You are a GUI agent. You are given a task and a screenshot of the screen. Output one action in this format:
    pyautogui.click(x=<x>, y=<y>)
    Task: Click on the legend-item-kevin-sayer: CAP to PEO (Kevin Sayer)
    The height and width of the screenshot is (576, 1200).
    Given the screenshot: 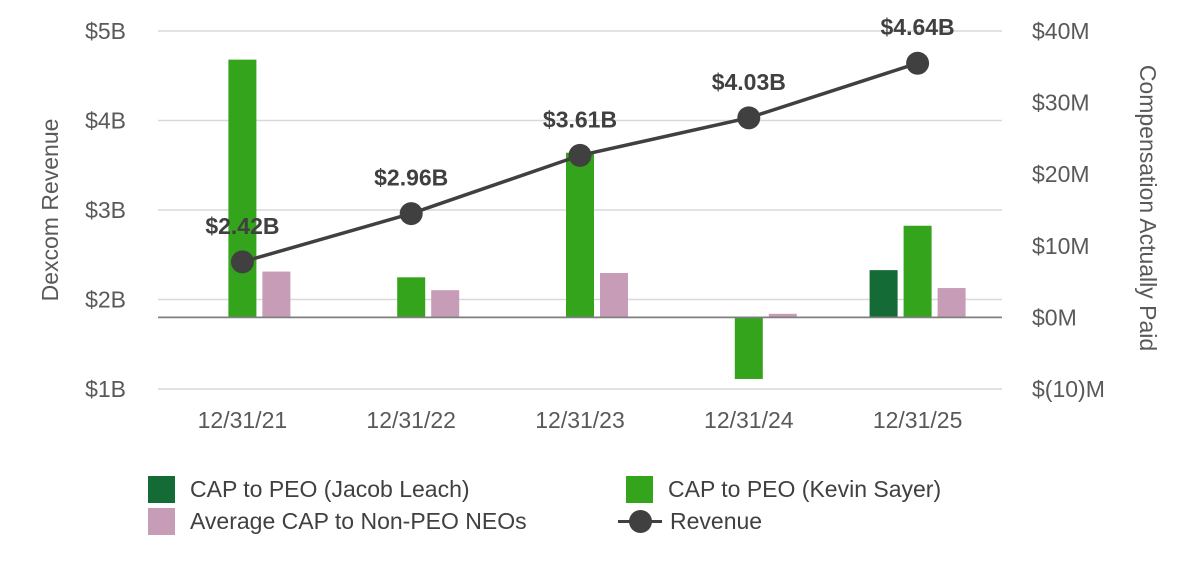 What is the action you would take?
    pyautogui.click(x=783, y=489)
    